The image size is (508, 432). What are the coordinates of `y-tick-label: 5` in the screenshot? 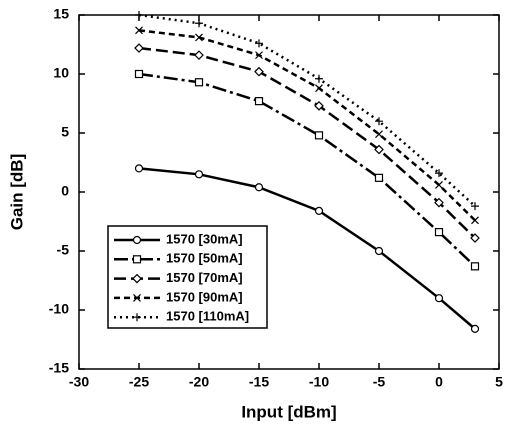 It's located at (65, 132).